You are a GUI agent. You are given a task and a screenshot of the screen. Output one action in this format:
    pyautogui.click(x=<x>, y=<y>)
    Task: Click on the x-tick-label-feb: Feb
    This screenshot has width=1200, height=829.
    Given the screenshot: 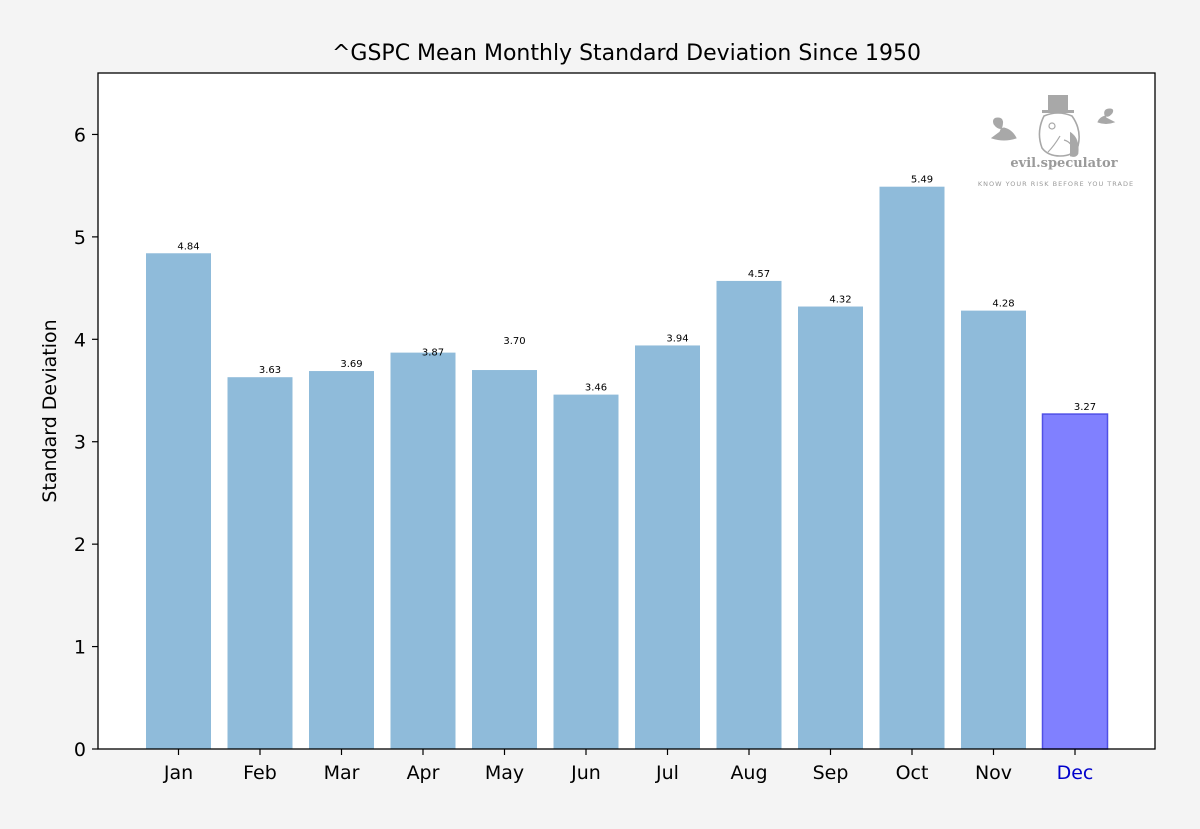 What is the action you would take?
    pyautogui.click(x=260, y=773)
    